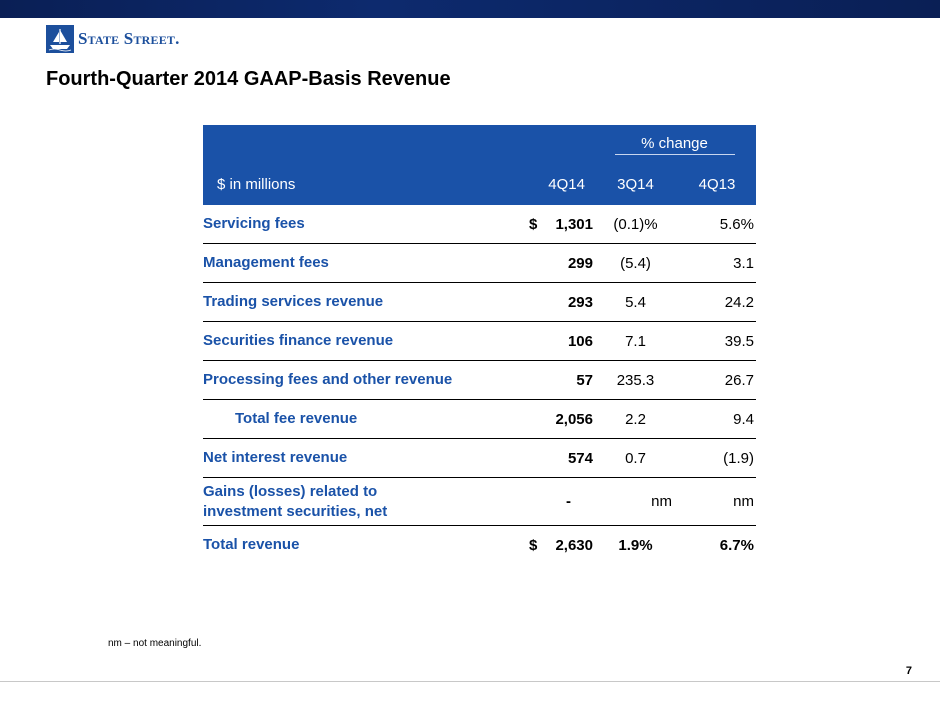  I want to click on ship-logo-icon, so click(60, 39).